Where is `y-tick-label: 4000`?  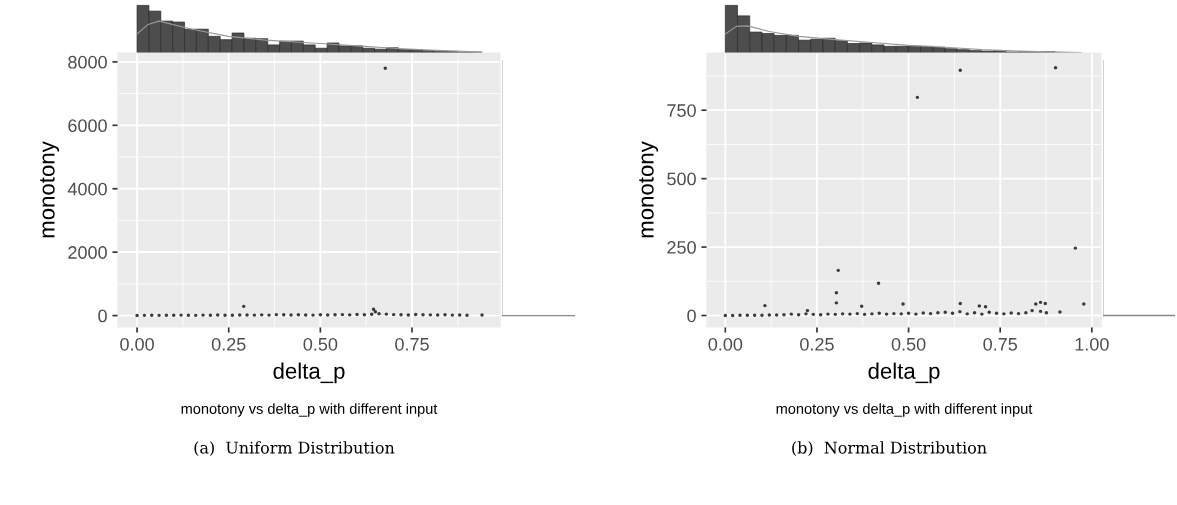
y-tick-label: 4000 is located at coordinates (87, 189).